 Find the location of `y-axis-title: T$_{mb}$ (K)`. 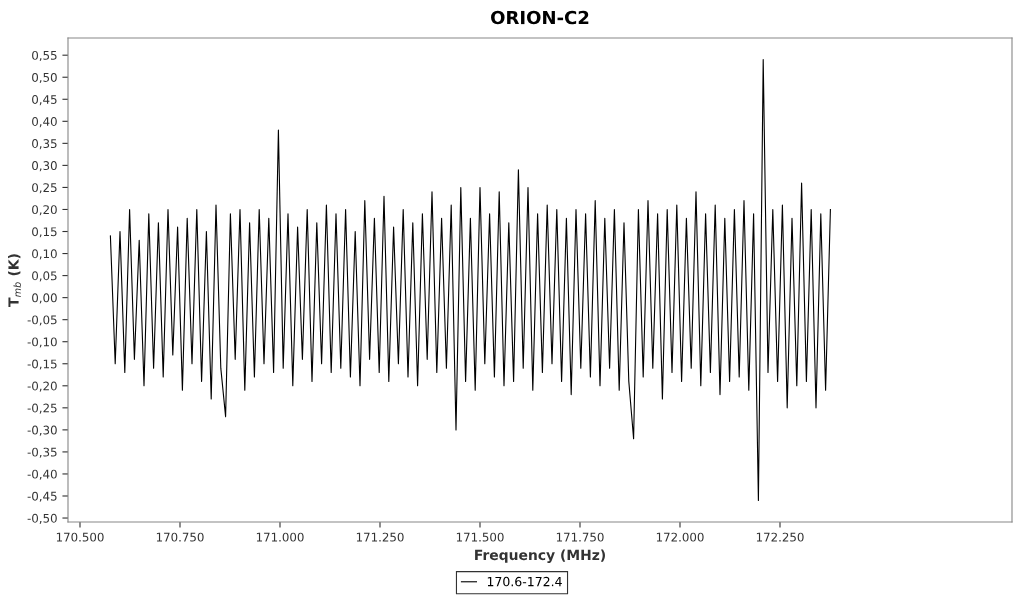

y-axis-title: T$_{mb}$ (K) is located at coordinates (14, 280).